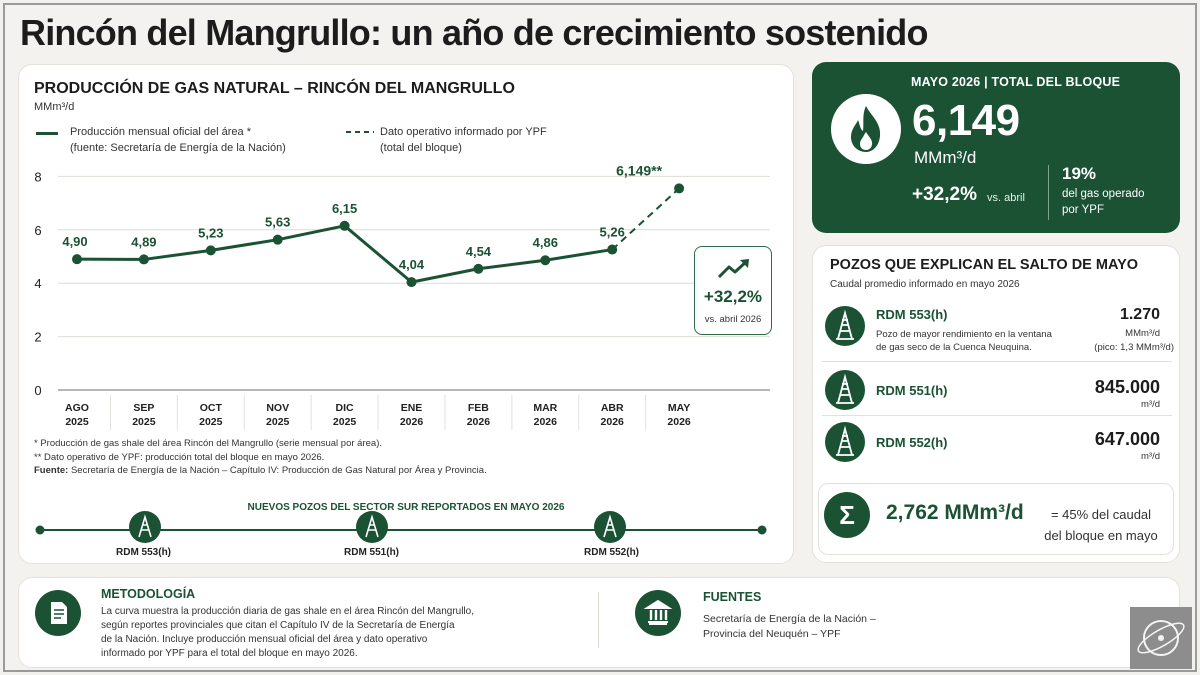 The image size is (1200, 675). Describe the element at coordinates (143, 241) in the screenshot. I see `data-label: 4,89` at that location.